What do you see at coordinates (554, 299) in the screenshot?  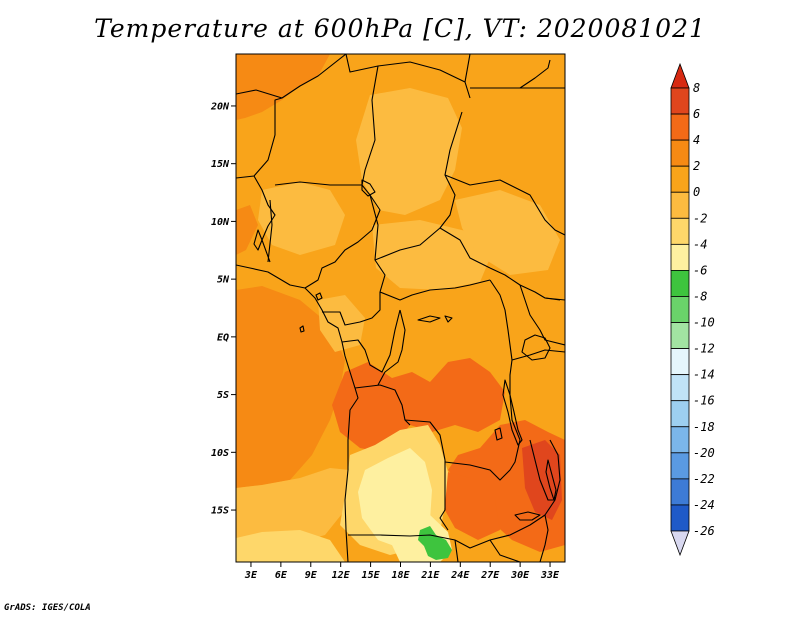 I see `border-kenya-ethiopia` at bounding box center [554, 299].